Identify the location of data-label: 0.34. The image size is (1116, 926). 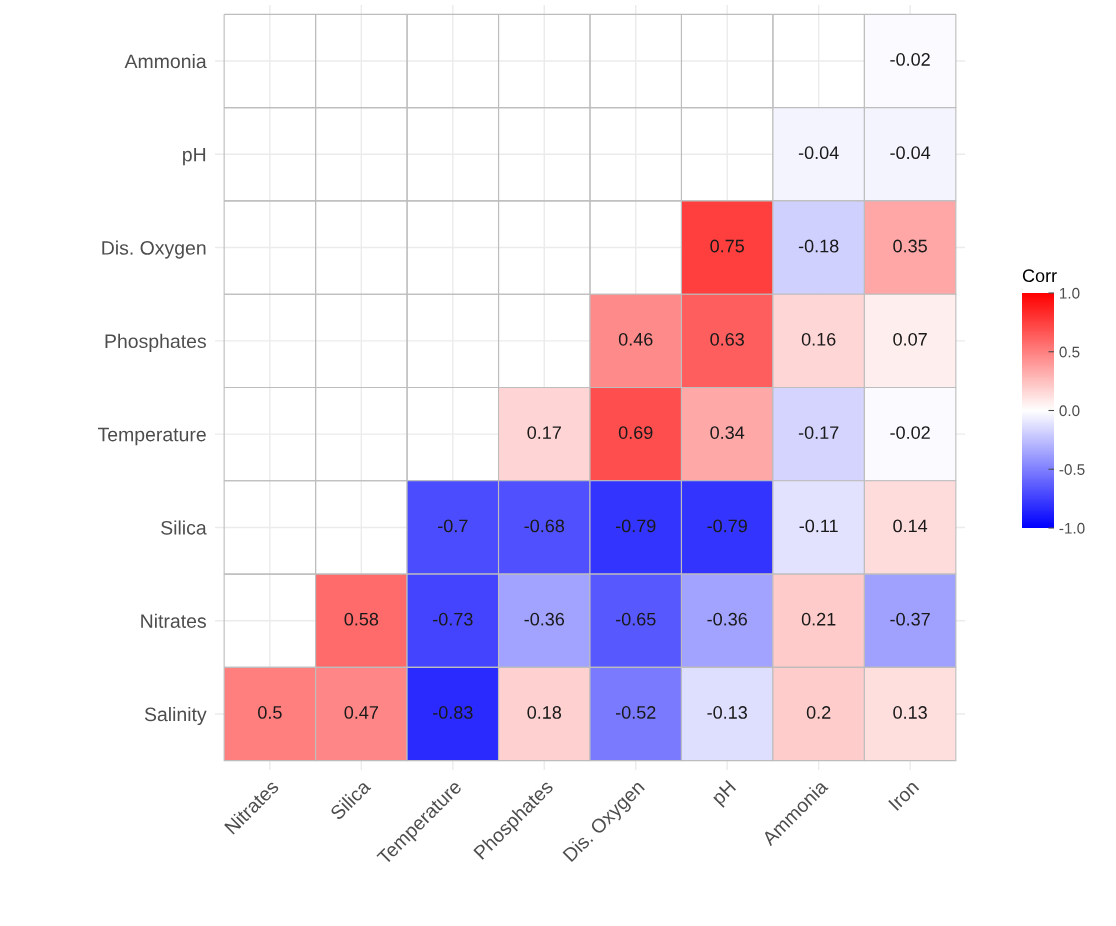
(727, 432).